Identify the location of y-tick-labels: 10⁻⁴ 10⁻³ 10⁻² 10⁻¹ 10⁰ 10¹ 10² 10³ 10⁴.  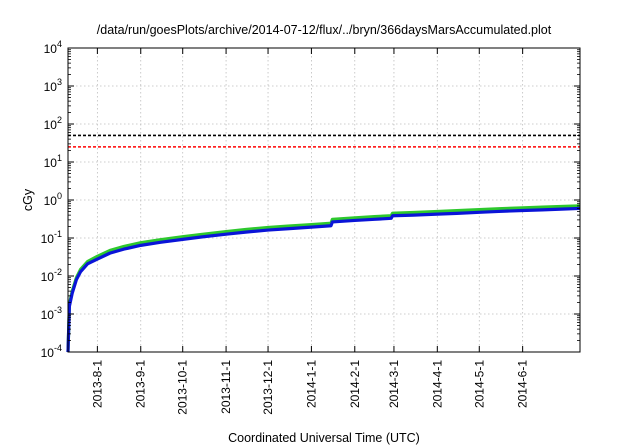
(51, 199).